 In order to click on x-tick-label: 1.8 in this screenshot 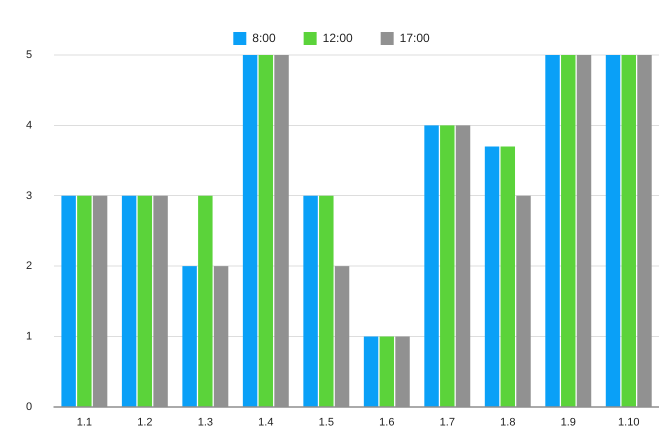, I will do `click(508, 422)`.